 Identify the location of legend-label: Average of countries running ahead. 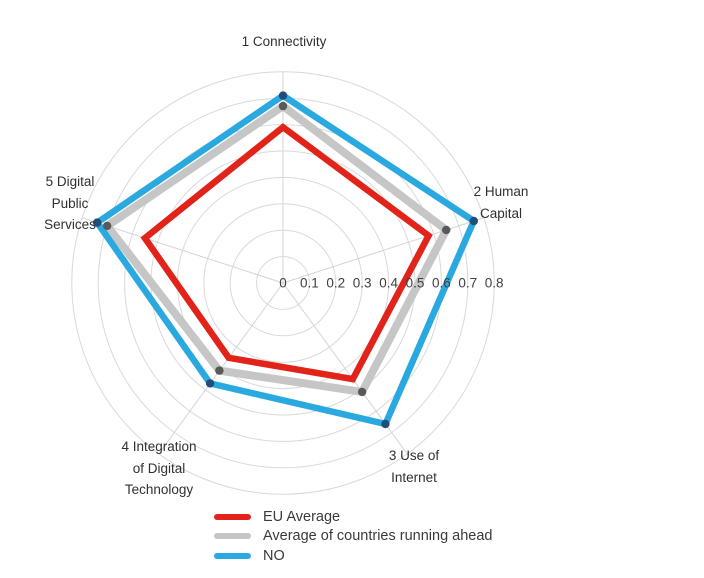
(378, 536).